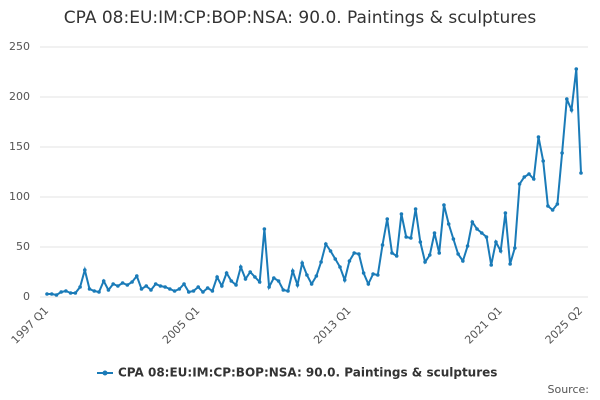  I want to click on y-tick-label: 200, so click(19, 96).